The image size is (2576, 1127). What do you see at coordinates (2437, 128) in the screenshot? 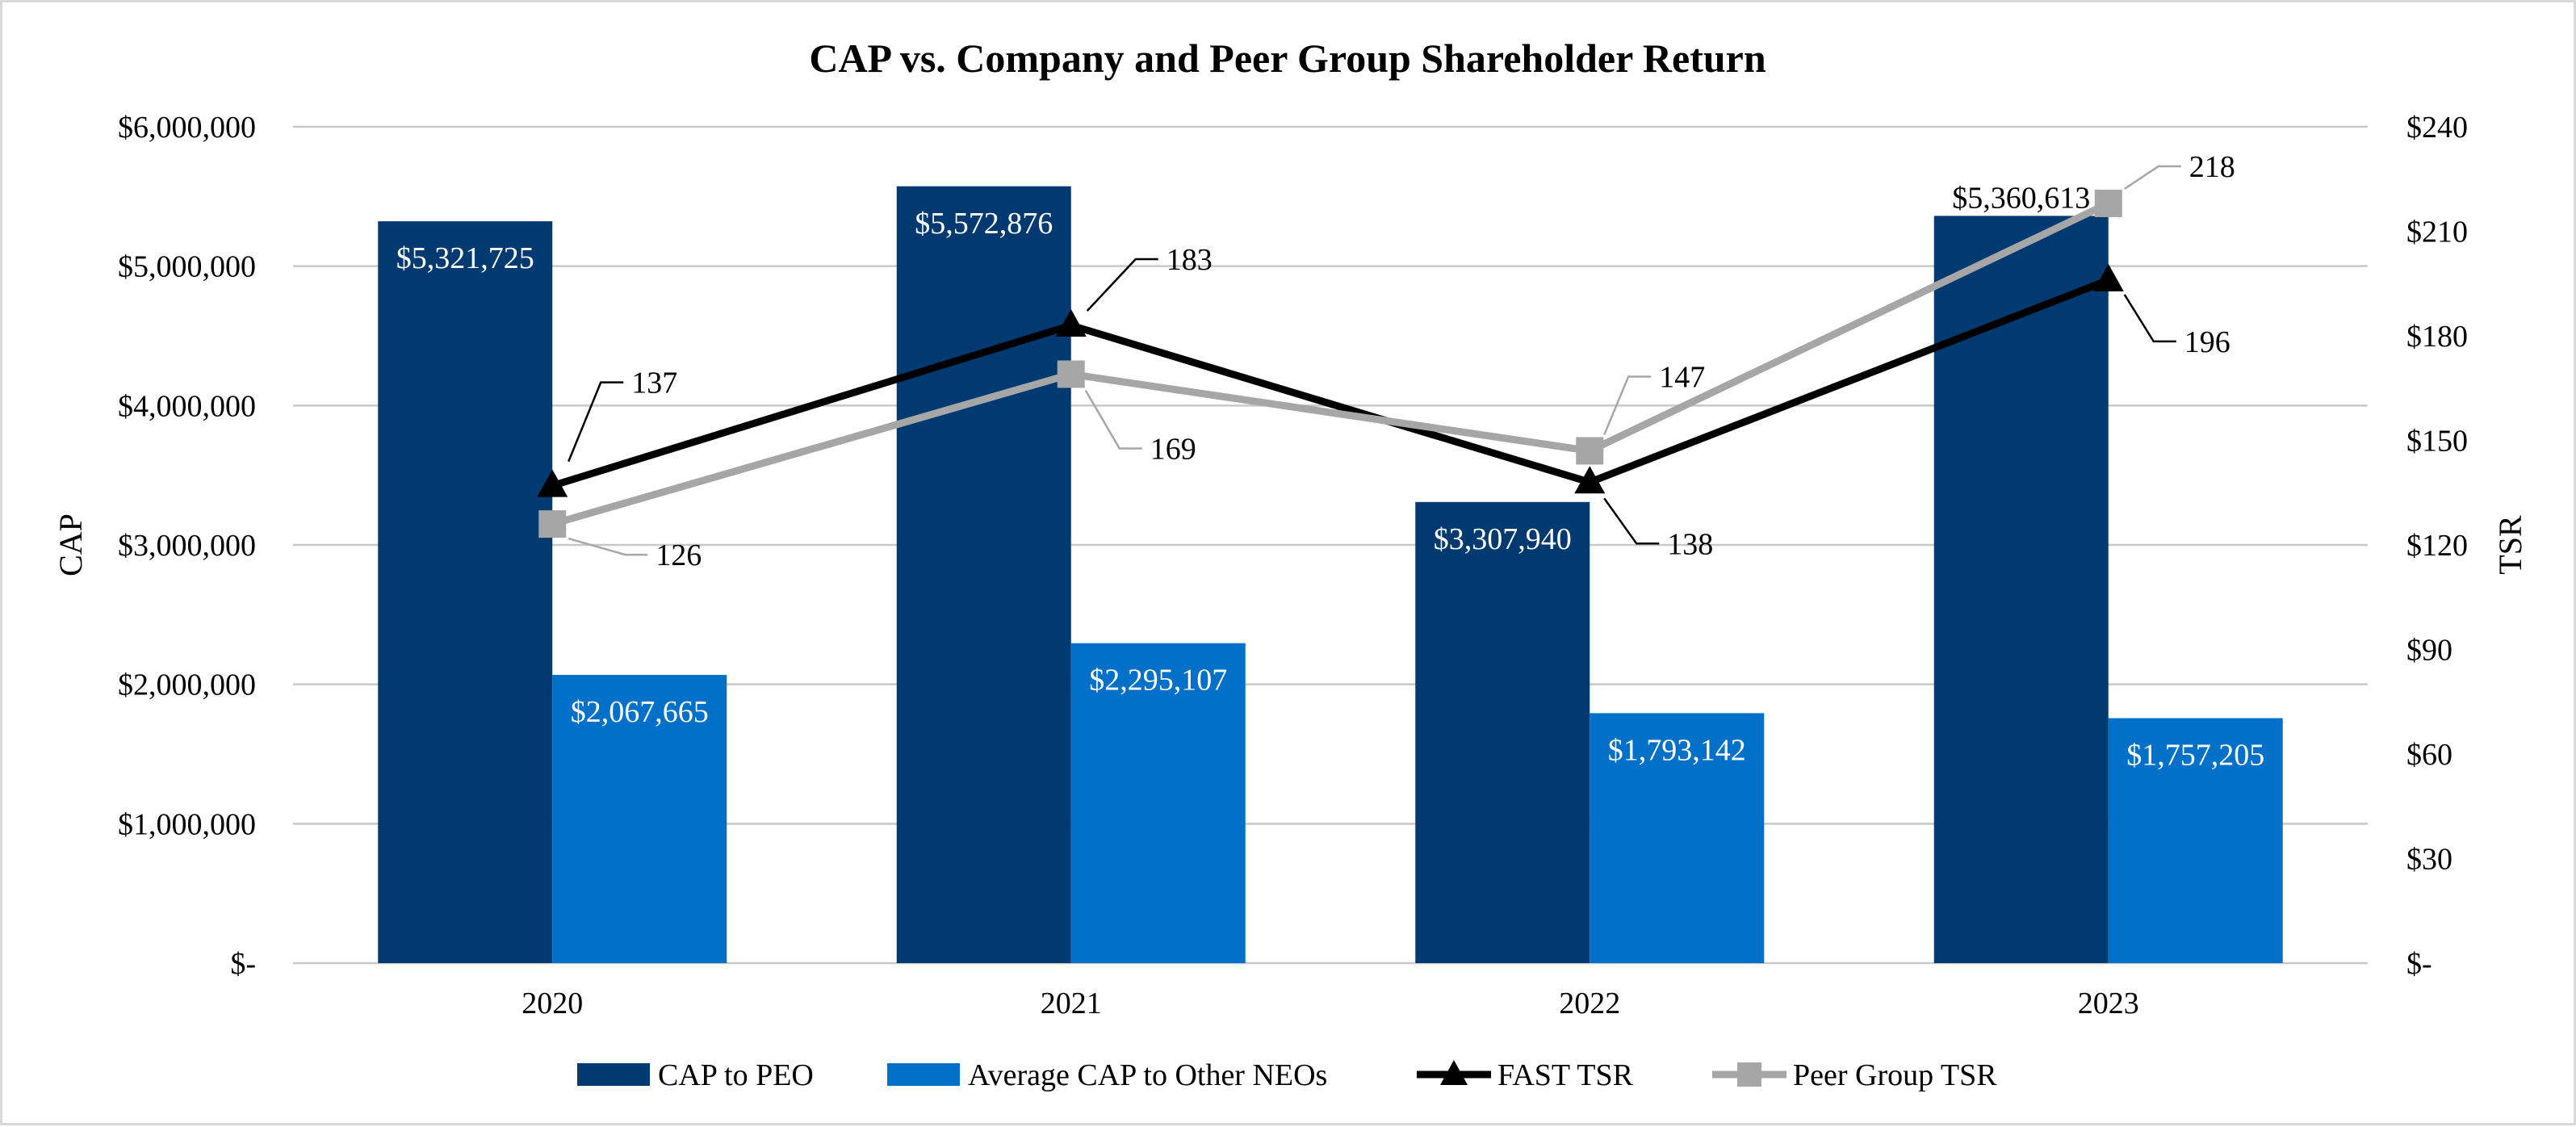
I see `y-right-tick-label: $240` at bounding box center [2437, 128].